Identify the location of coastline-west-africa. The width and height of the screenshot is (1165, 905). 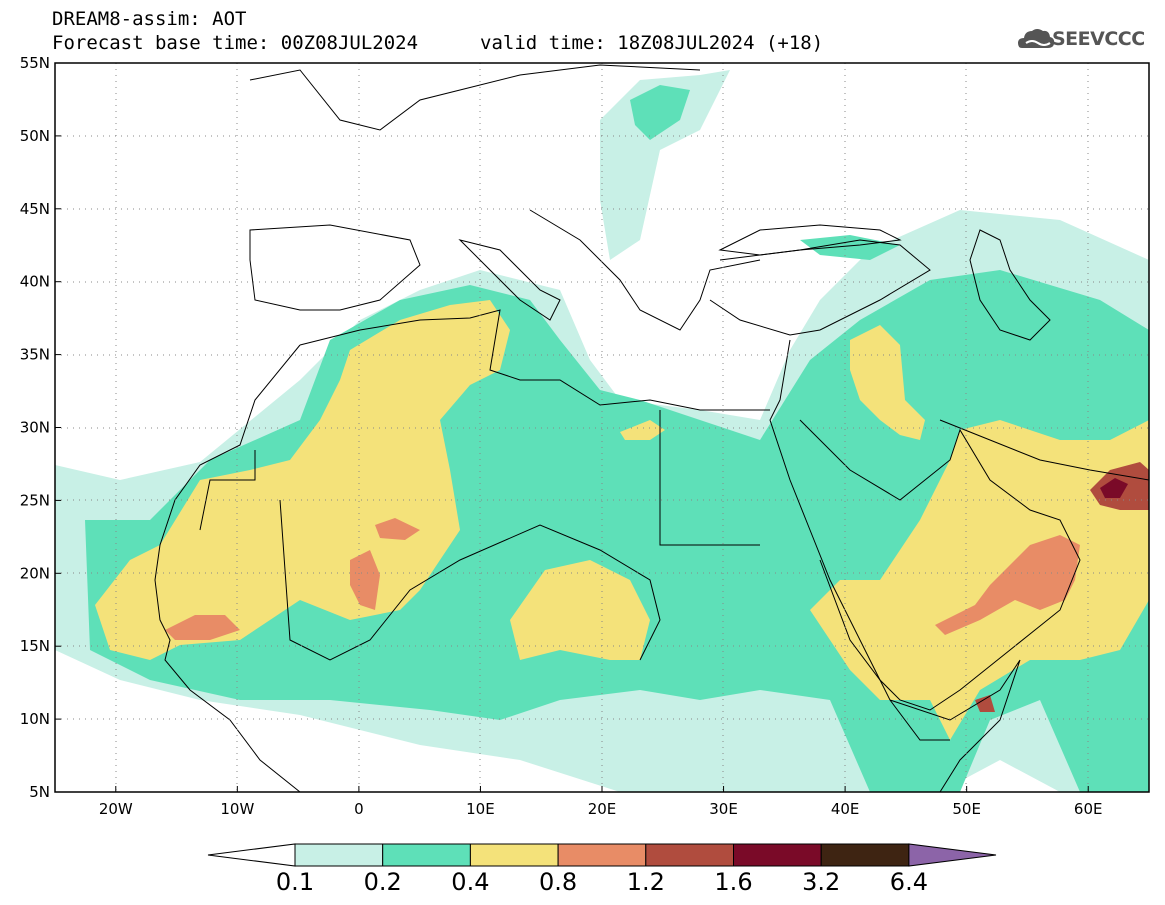
(227, 568).